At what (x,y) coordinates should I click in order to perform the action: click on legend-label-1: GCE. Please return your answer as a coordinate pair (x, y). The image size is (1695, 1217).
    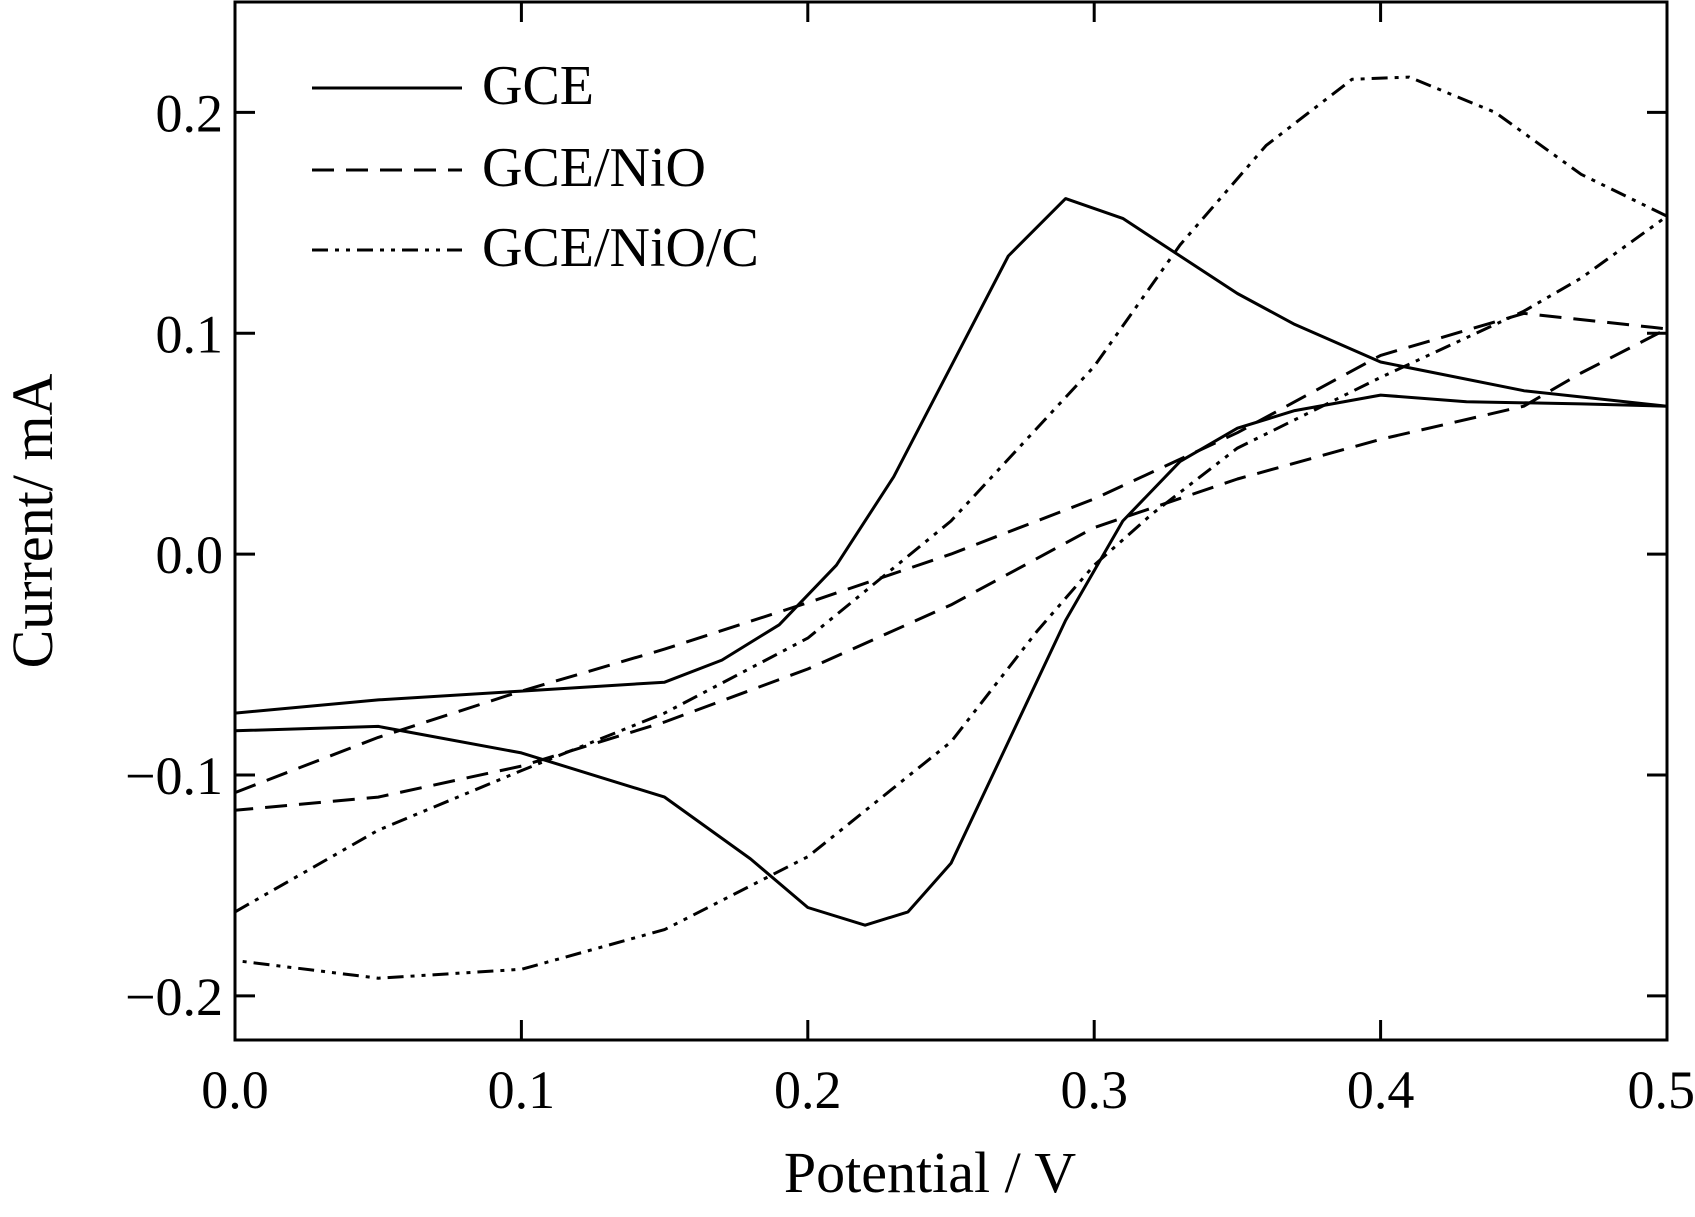
    Looking at the image, I should click on (538, 86).